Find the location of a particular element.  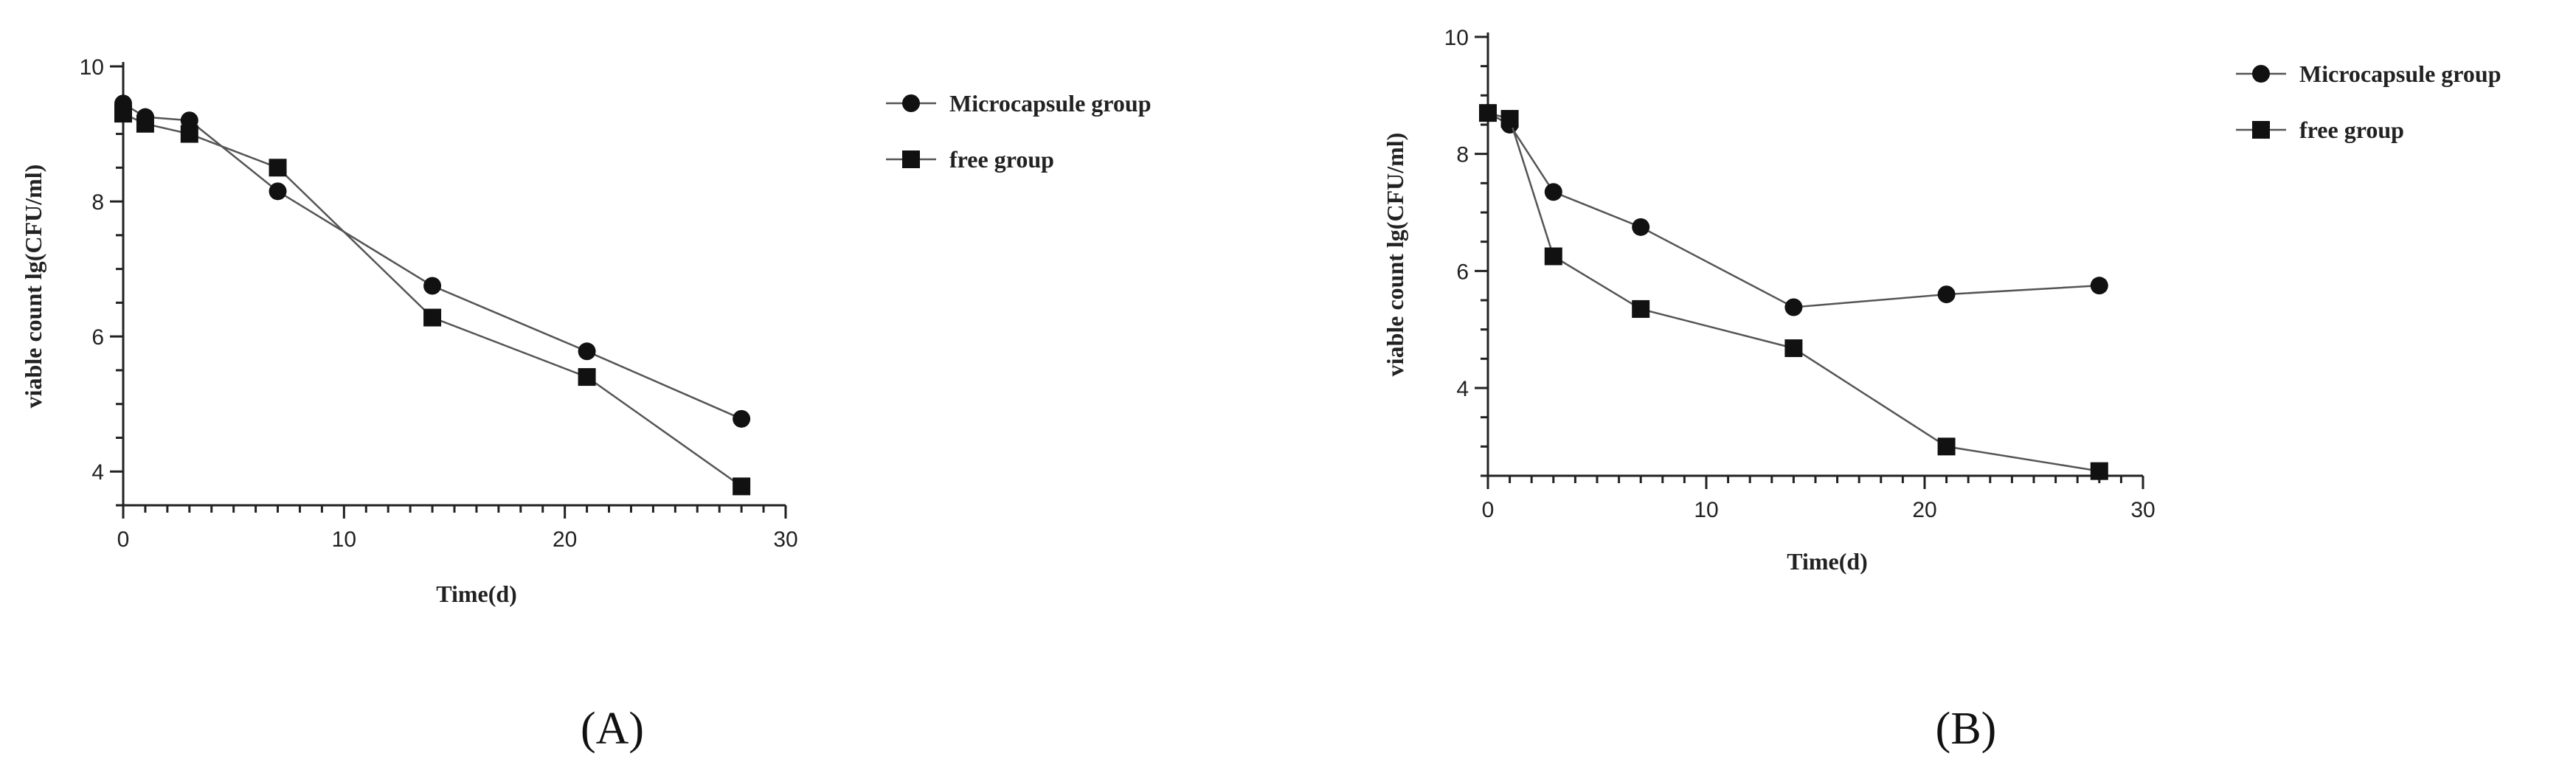

panel-label: (A) is located at coordinates (613, 729).